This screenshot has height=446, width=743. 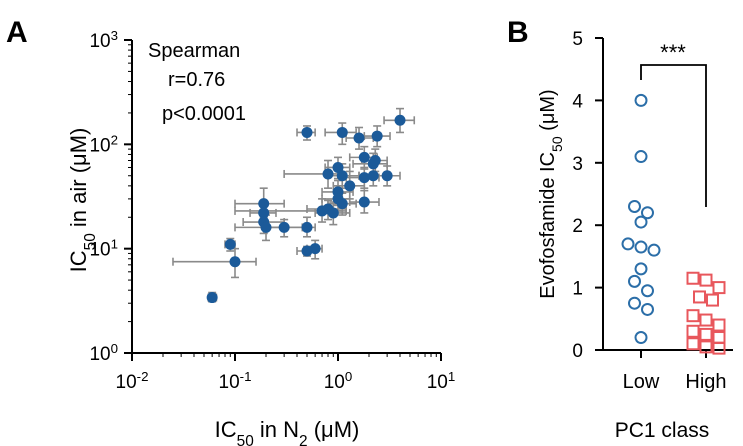 What do you see at coordinates (673, 135) in the screenshot?
I see `significance-bracket` at bounding box center [673, 135].